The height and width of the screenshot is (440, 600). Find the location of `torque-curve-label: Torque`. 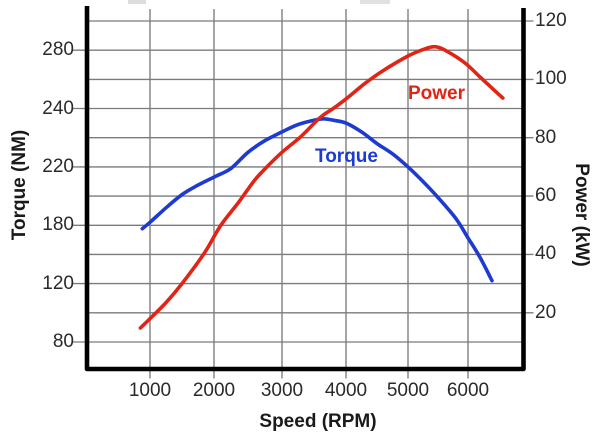

torque-curve-label: Torque is located at coordinates (346, 156).